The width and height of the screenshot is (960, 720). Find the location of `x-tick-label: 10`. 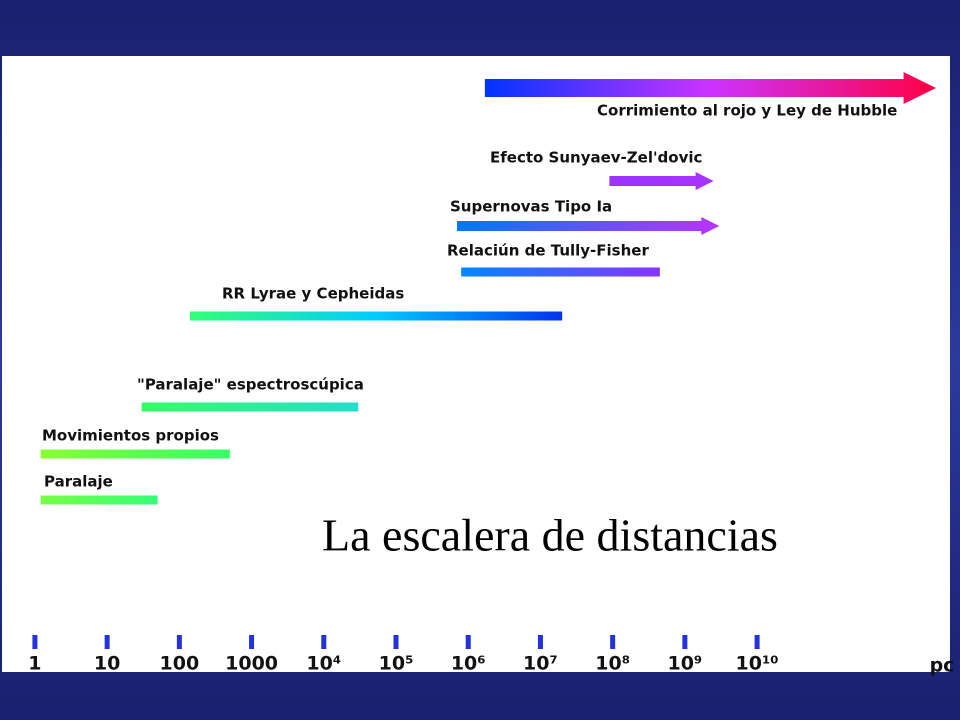

x-tick-label: 10 is located at coordinates (107, 664).